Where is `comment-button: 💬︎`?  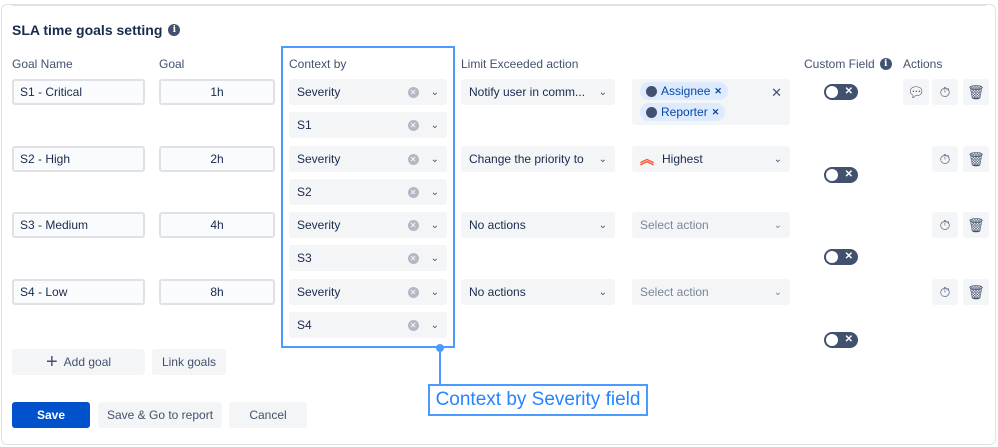 comment-button: 💬︎ is located at coordinates (916, 92).